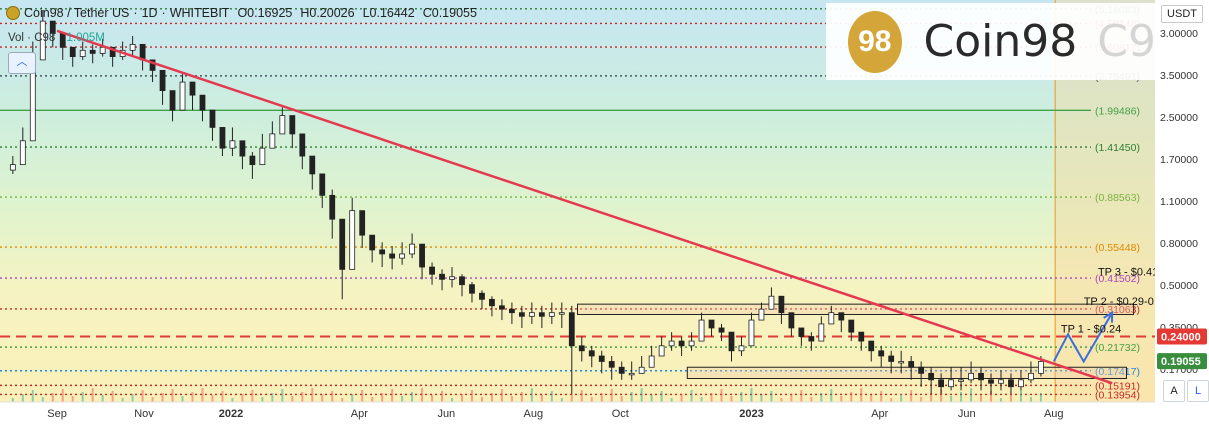  Describe the element at coordinates (77, 13) in the screenshot. I see `symbol-name: Coin98 / Tether US` at that location.